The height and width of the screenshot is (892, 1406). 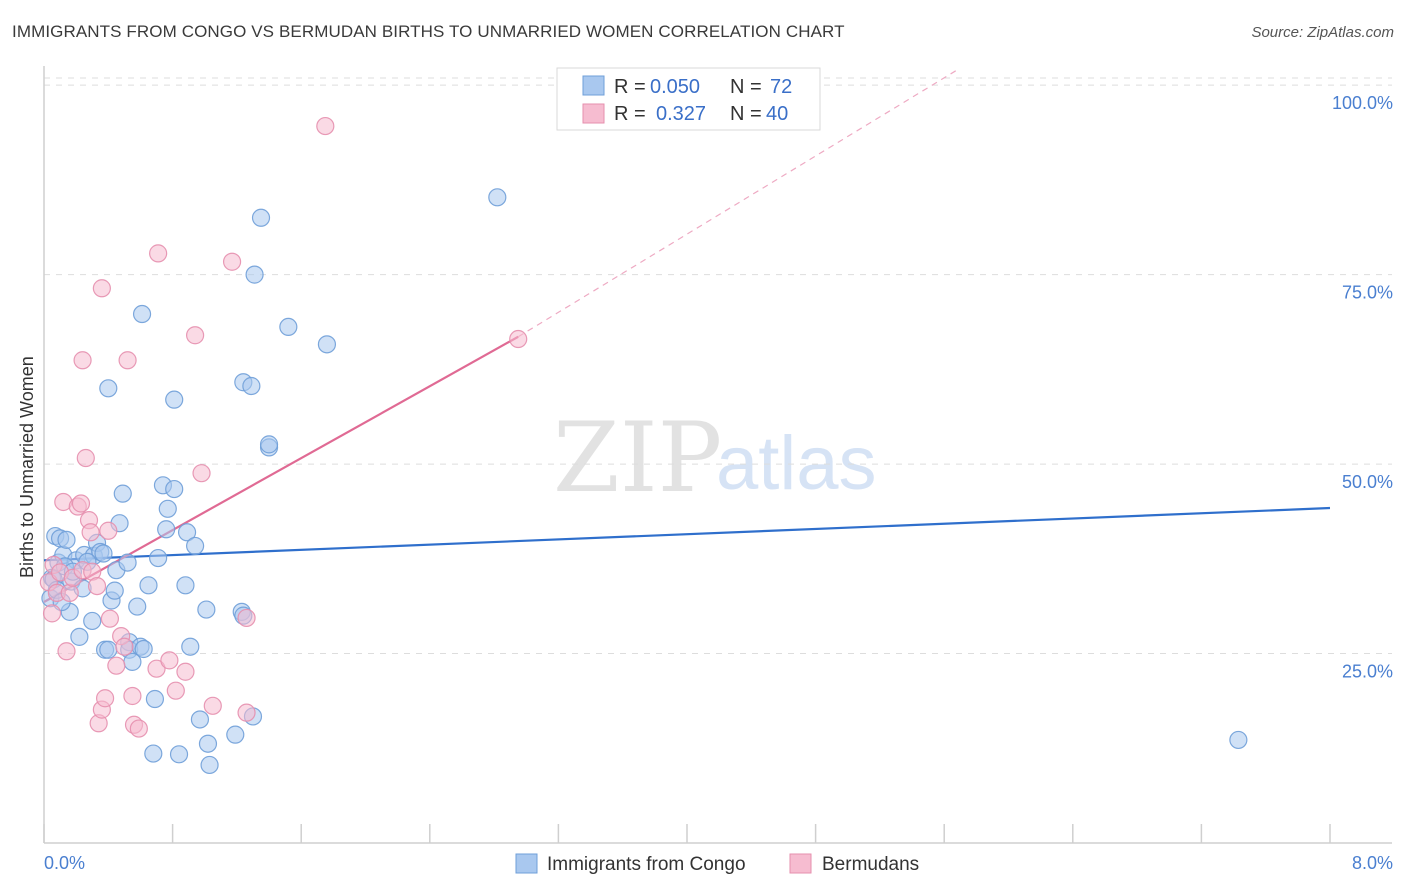 I want to click on legend-r-value-2: 0.327, so click(x=681, y=114).